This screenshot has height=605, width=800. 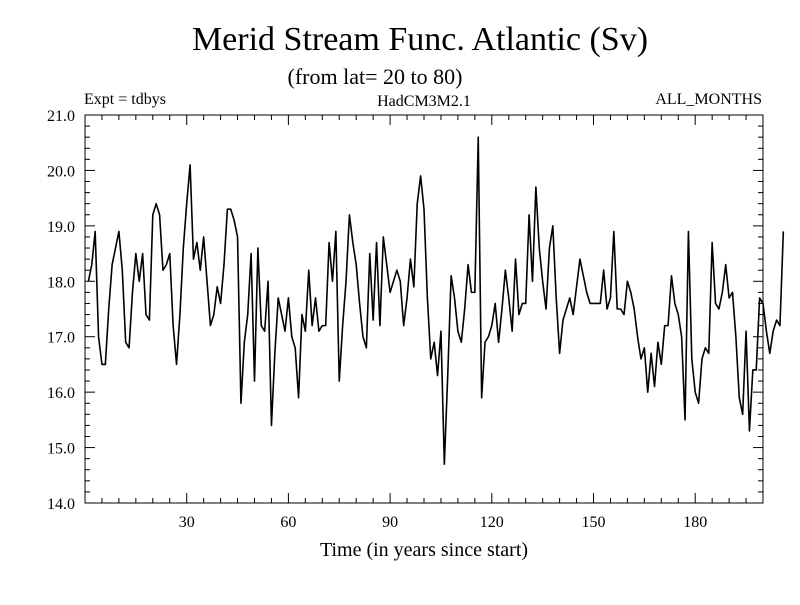 What do you see at coordinates (288, 522) in the screenshot?
I see `x-tick-label: 60` at bounding box center [288, 522].